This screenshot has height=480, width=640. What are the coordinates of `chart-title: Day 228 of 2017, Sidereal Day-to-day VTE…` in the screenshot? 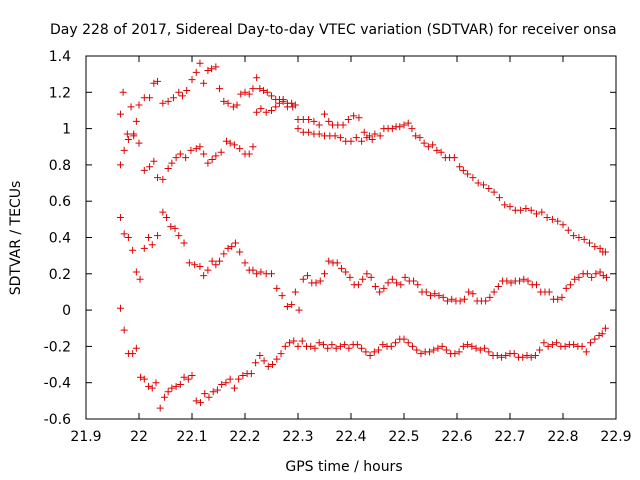 It's located at (333, 30).